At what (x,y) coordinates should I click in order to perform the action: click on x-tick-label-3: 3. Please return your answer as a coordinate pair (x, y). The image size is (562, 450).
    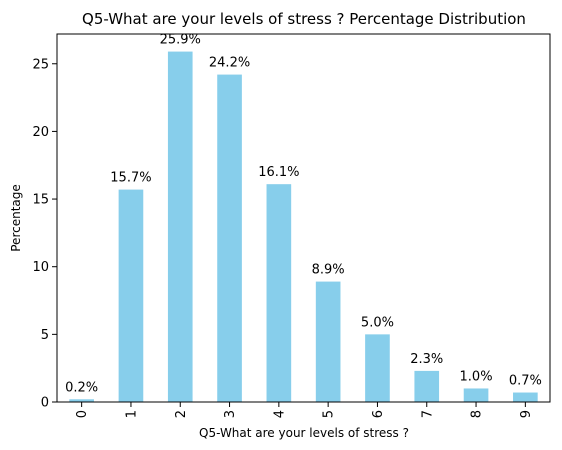
    Looking at the image, I should click on (230, 414).